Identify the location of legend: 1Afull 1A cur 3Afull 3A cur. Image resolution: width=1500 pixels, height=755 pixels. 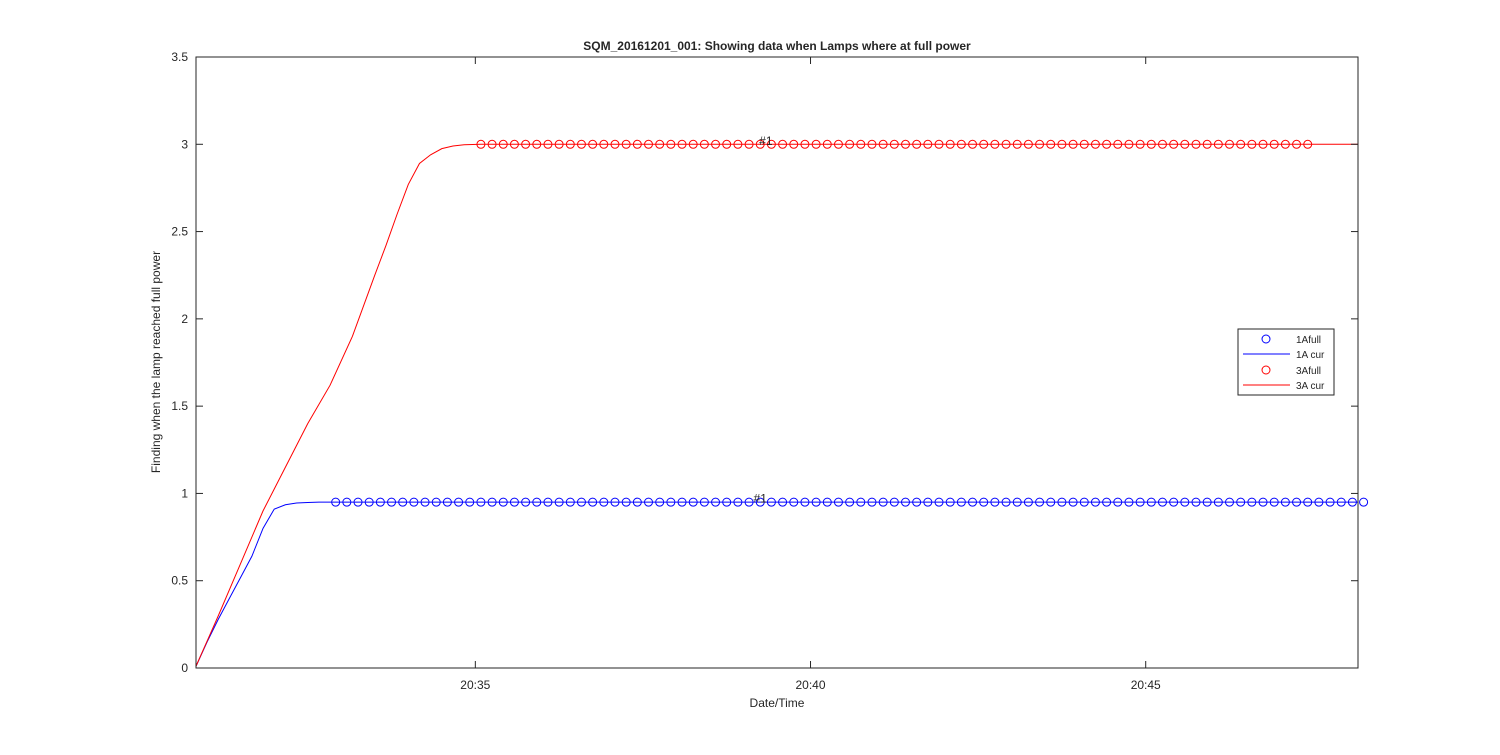
(1286, 362).